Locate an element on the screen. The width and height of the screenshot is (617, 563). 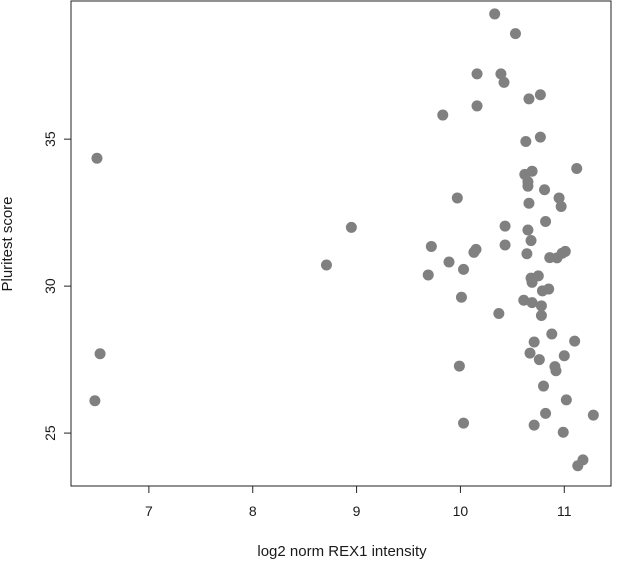
x-tick-label: 9 is located at coordinates (357, 511).